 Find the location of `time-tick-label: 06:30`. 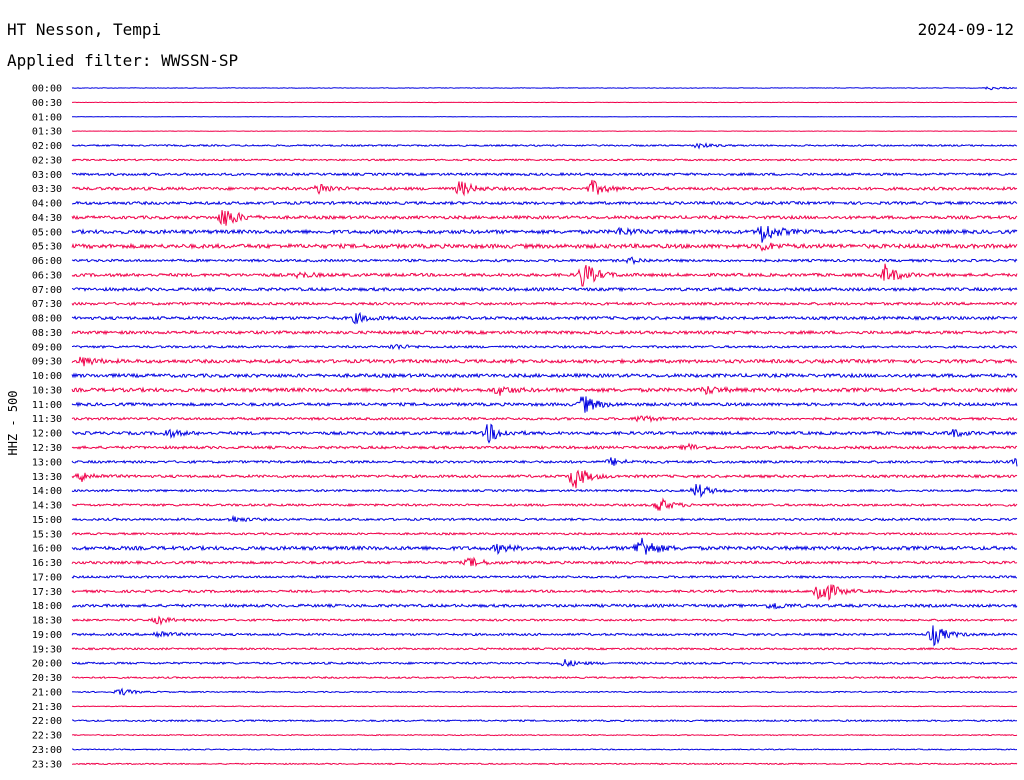

time-tick-label: 06:30 is located at coordinates (47, 275).